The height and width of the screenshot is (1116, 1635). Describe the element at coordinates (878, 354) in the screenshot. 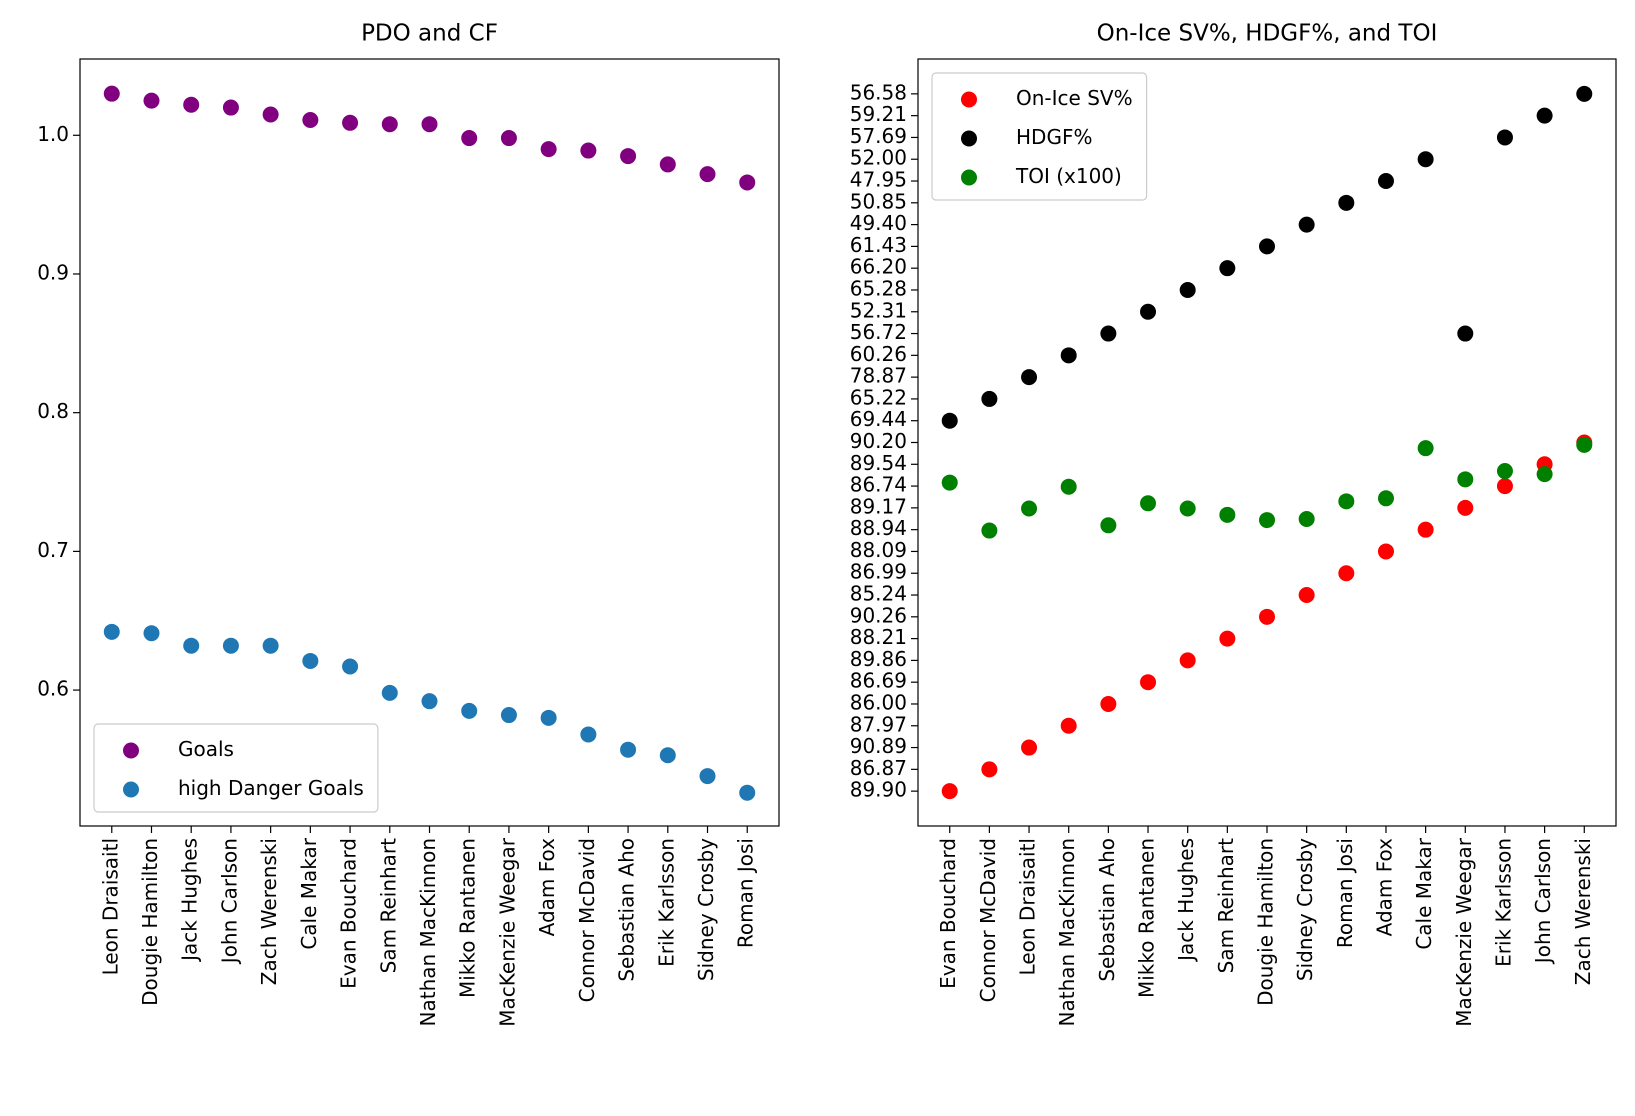

I see `y-tick-label: 60.26` at that location.